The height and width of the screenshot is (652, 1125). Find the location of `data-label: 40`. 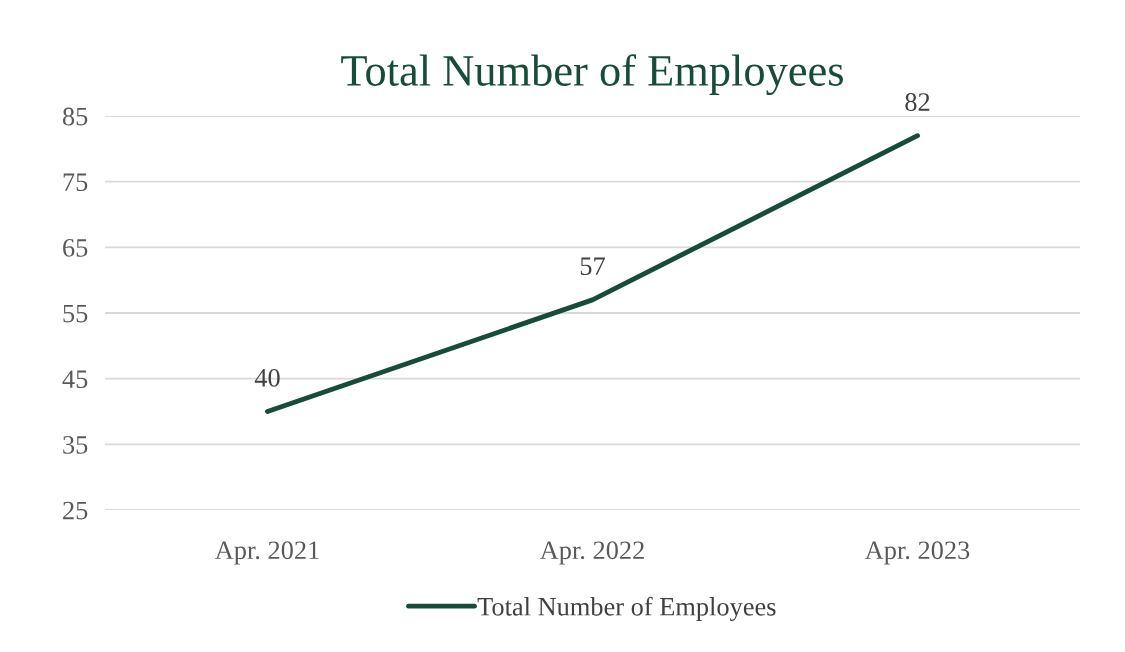

data-label: 40 is located at coordinates (267, 377).